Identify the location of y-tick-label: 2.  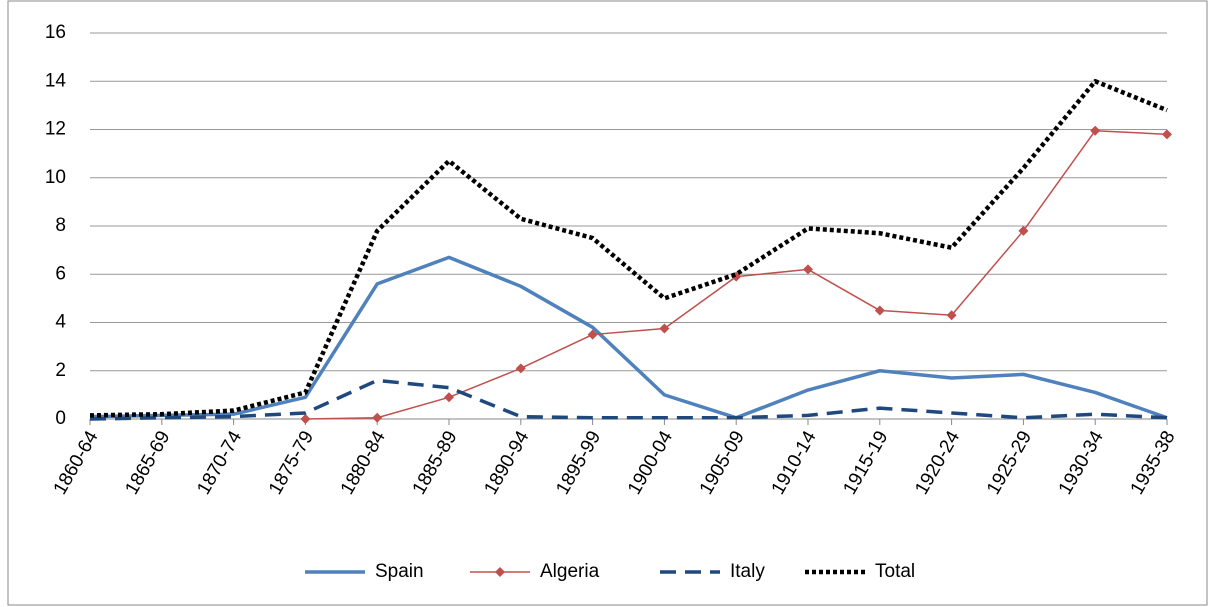
(60, 370).